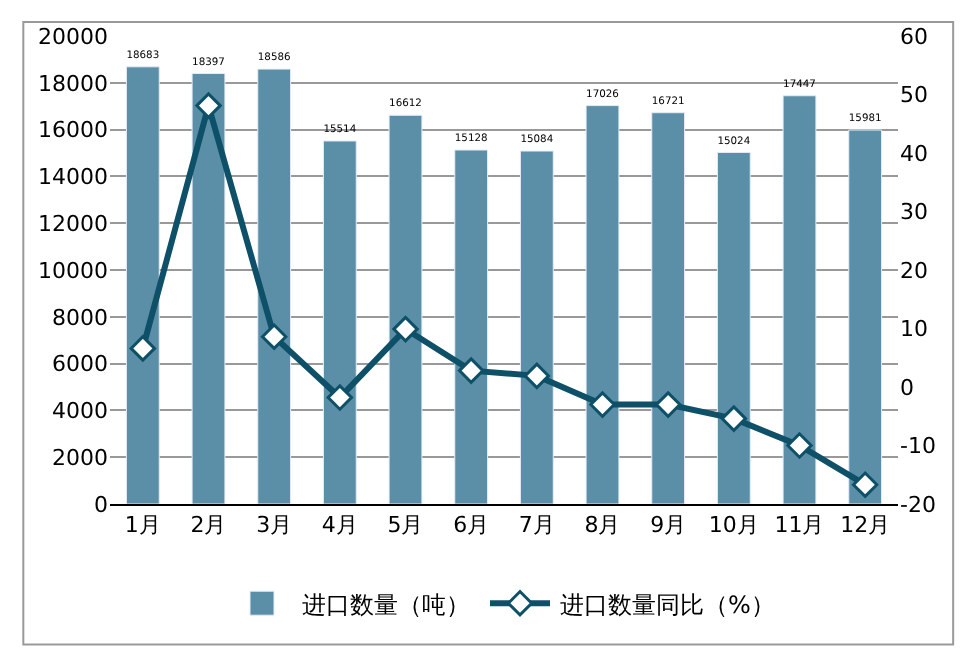  What do you see at coordinates (667, 604) in the screenshot?
I see `legend-label: 进口数量同比（%）` at bounding box center [667, 604].